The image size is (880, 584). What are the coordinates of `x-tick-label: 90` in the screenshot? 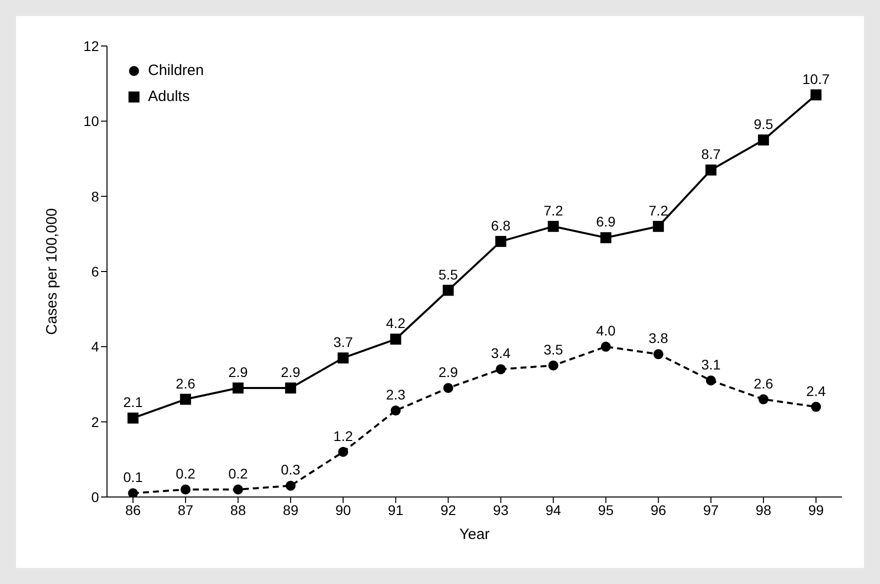 It's located at (343, 510).